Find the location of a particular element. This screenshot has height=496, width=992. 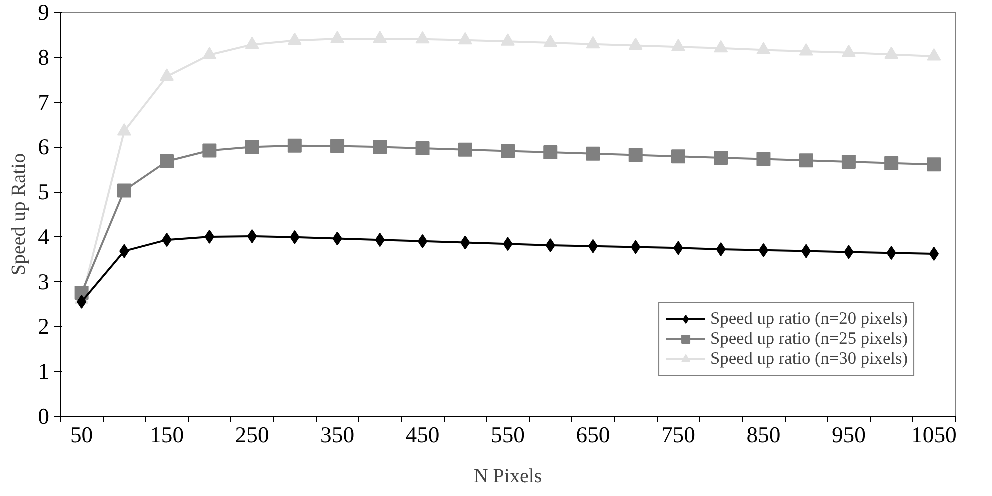

y-tick-label: 3 is located at coordinates (44, 281).